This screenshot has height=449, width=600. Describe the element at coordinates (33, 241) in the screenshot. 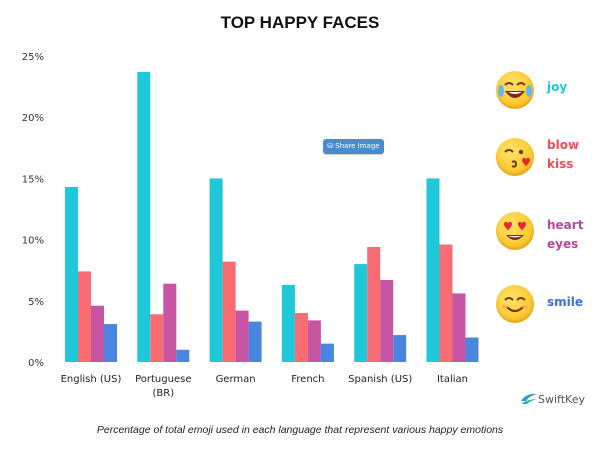

I see `y-tick-label: 10%` at that location.